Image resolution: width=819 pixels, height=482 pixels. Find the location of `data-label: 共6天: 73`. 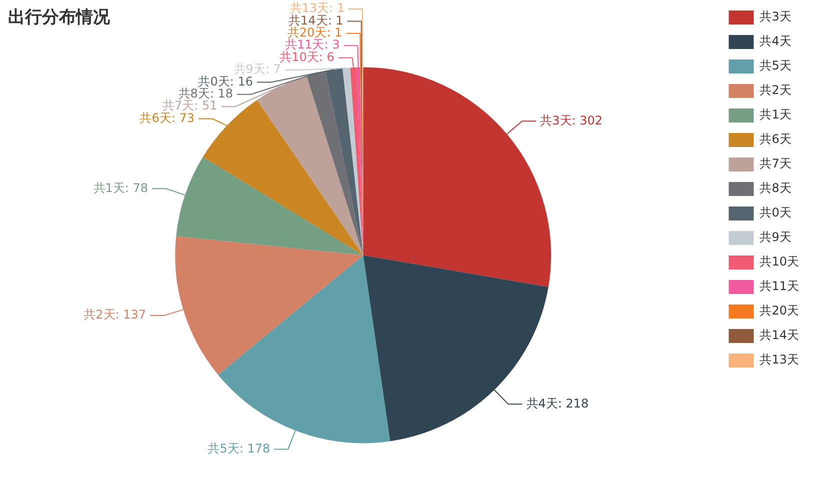

data-label: 共6天: 73 is located at coordinates (167, 117).